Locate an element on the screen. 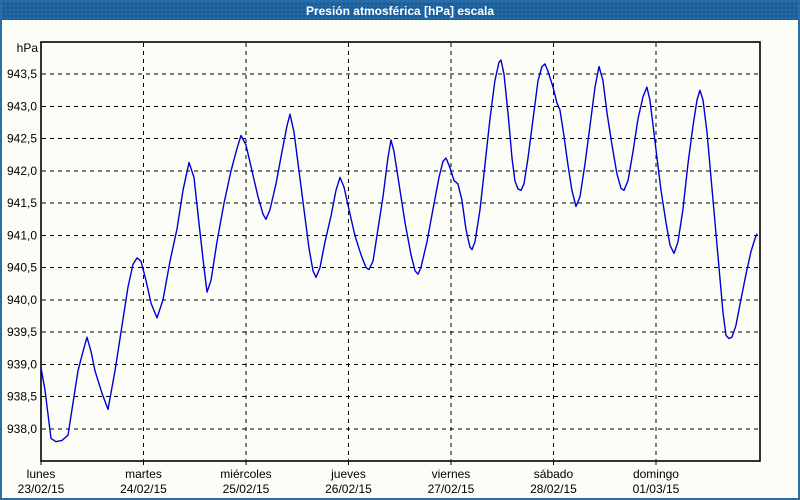 This screenshot has height=500, width=800. x-tick-date: 23/02/15 is located at coordinates (41, 489).